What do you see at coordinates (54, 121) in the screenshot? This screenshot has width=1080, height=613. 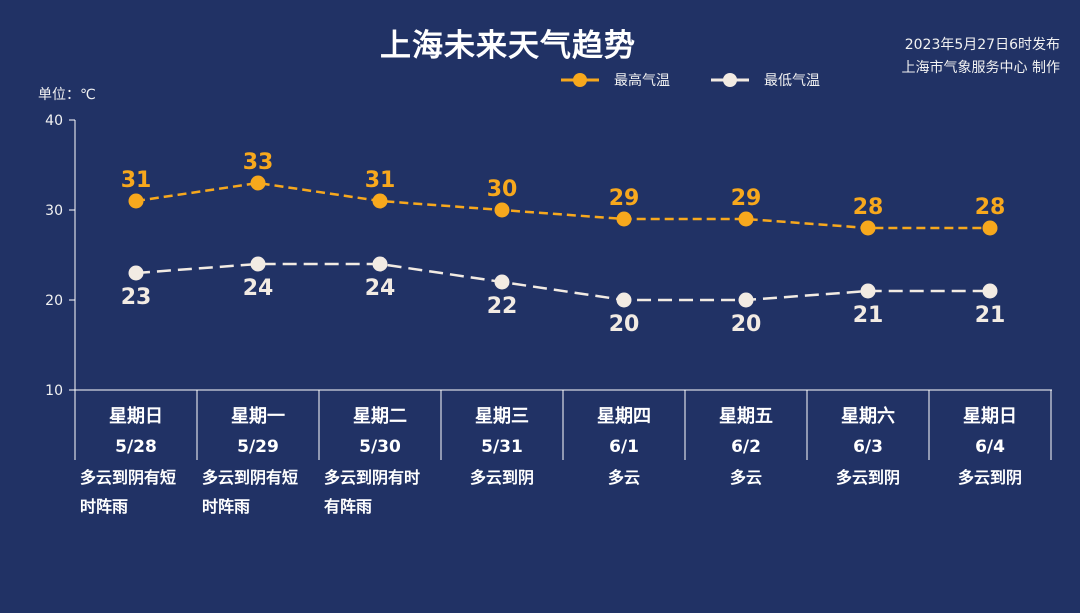 I see `y-tick-label: 40` at bounding box center [54, 121].